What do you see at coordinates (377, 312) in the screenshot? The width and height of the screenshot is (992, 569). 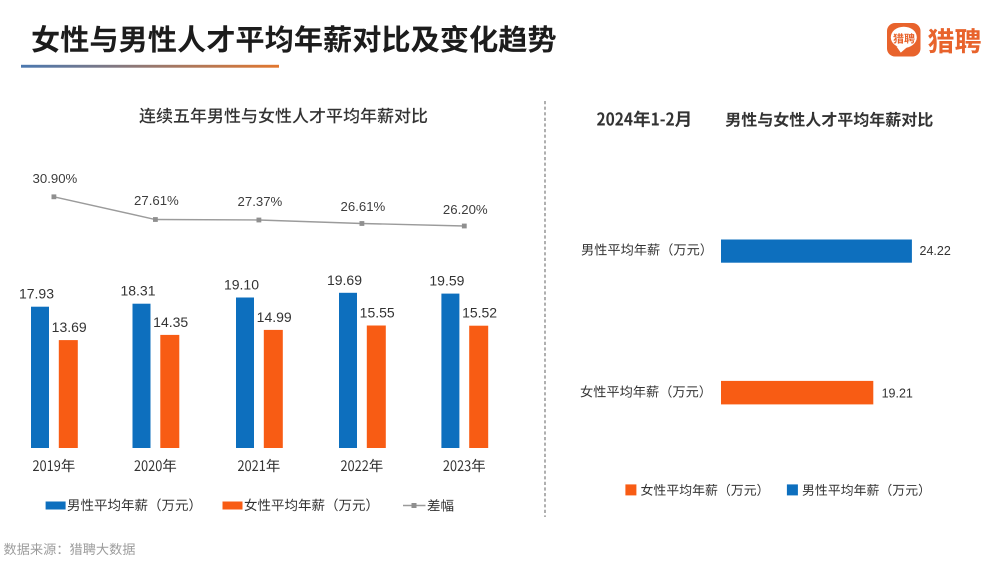 I see `svg-text: 15.55` at bounding box center [377, 312].